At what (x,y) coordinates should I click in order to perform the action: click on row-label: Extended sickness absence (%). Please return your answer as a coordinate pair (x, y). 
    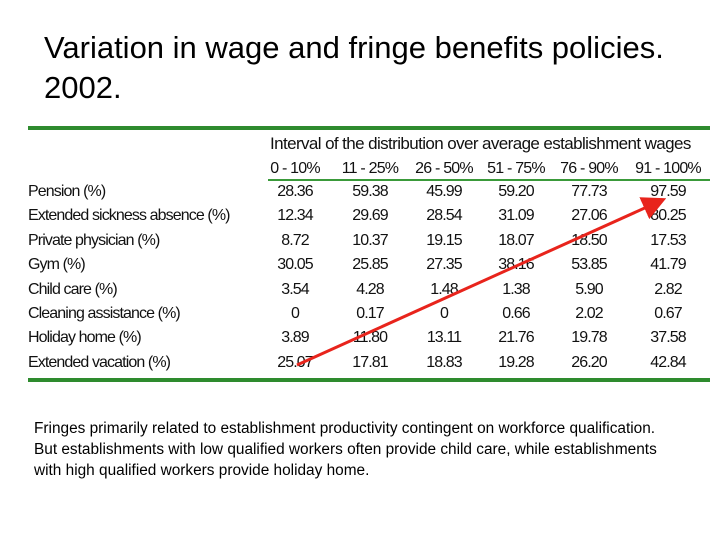
    Looking at the image, I should click on (129, 216).